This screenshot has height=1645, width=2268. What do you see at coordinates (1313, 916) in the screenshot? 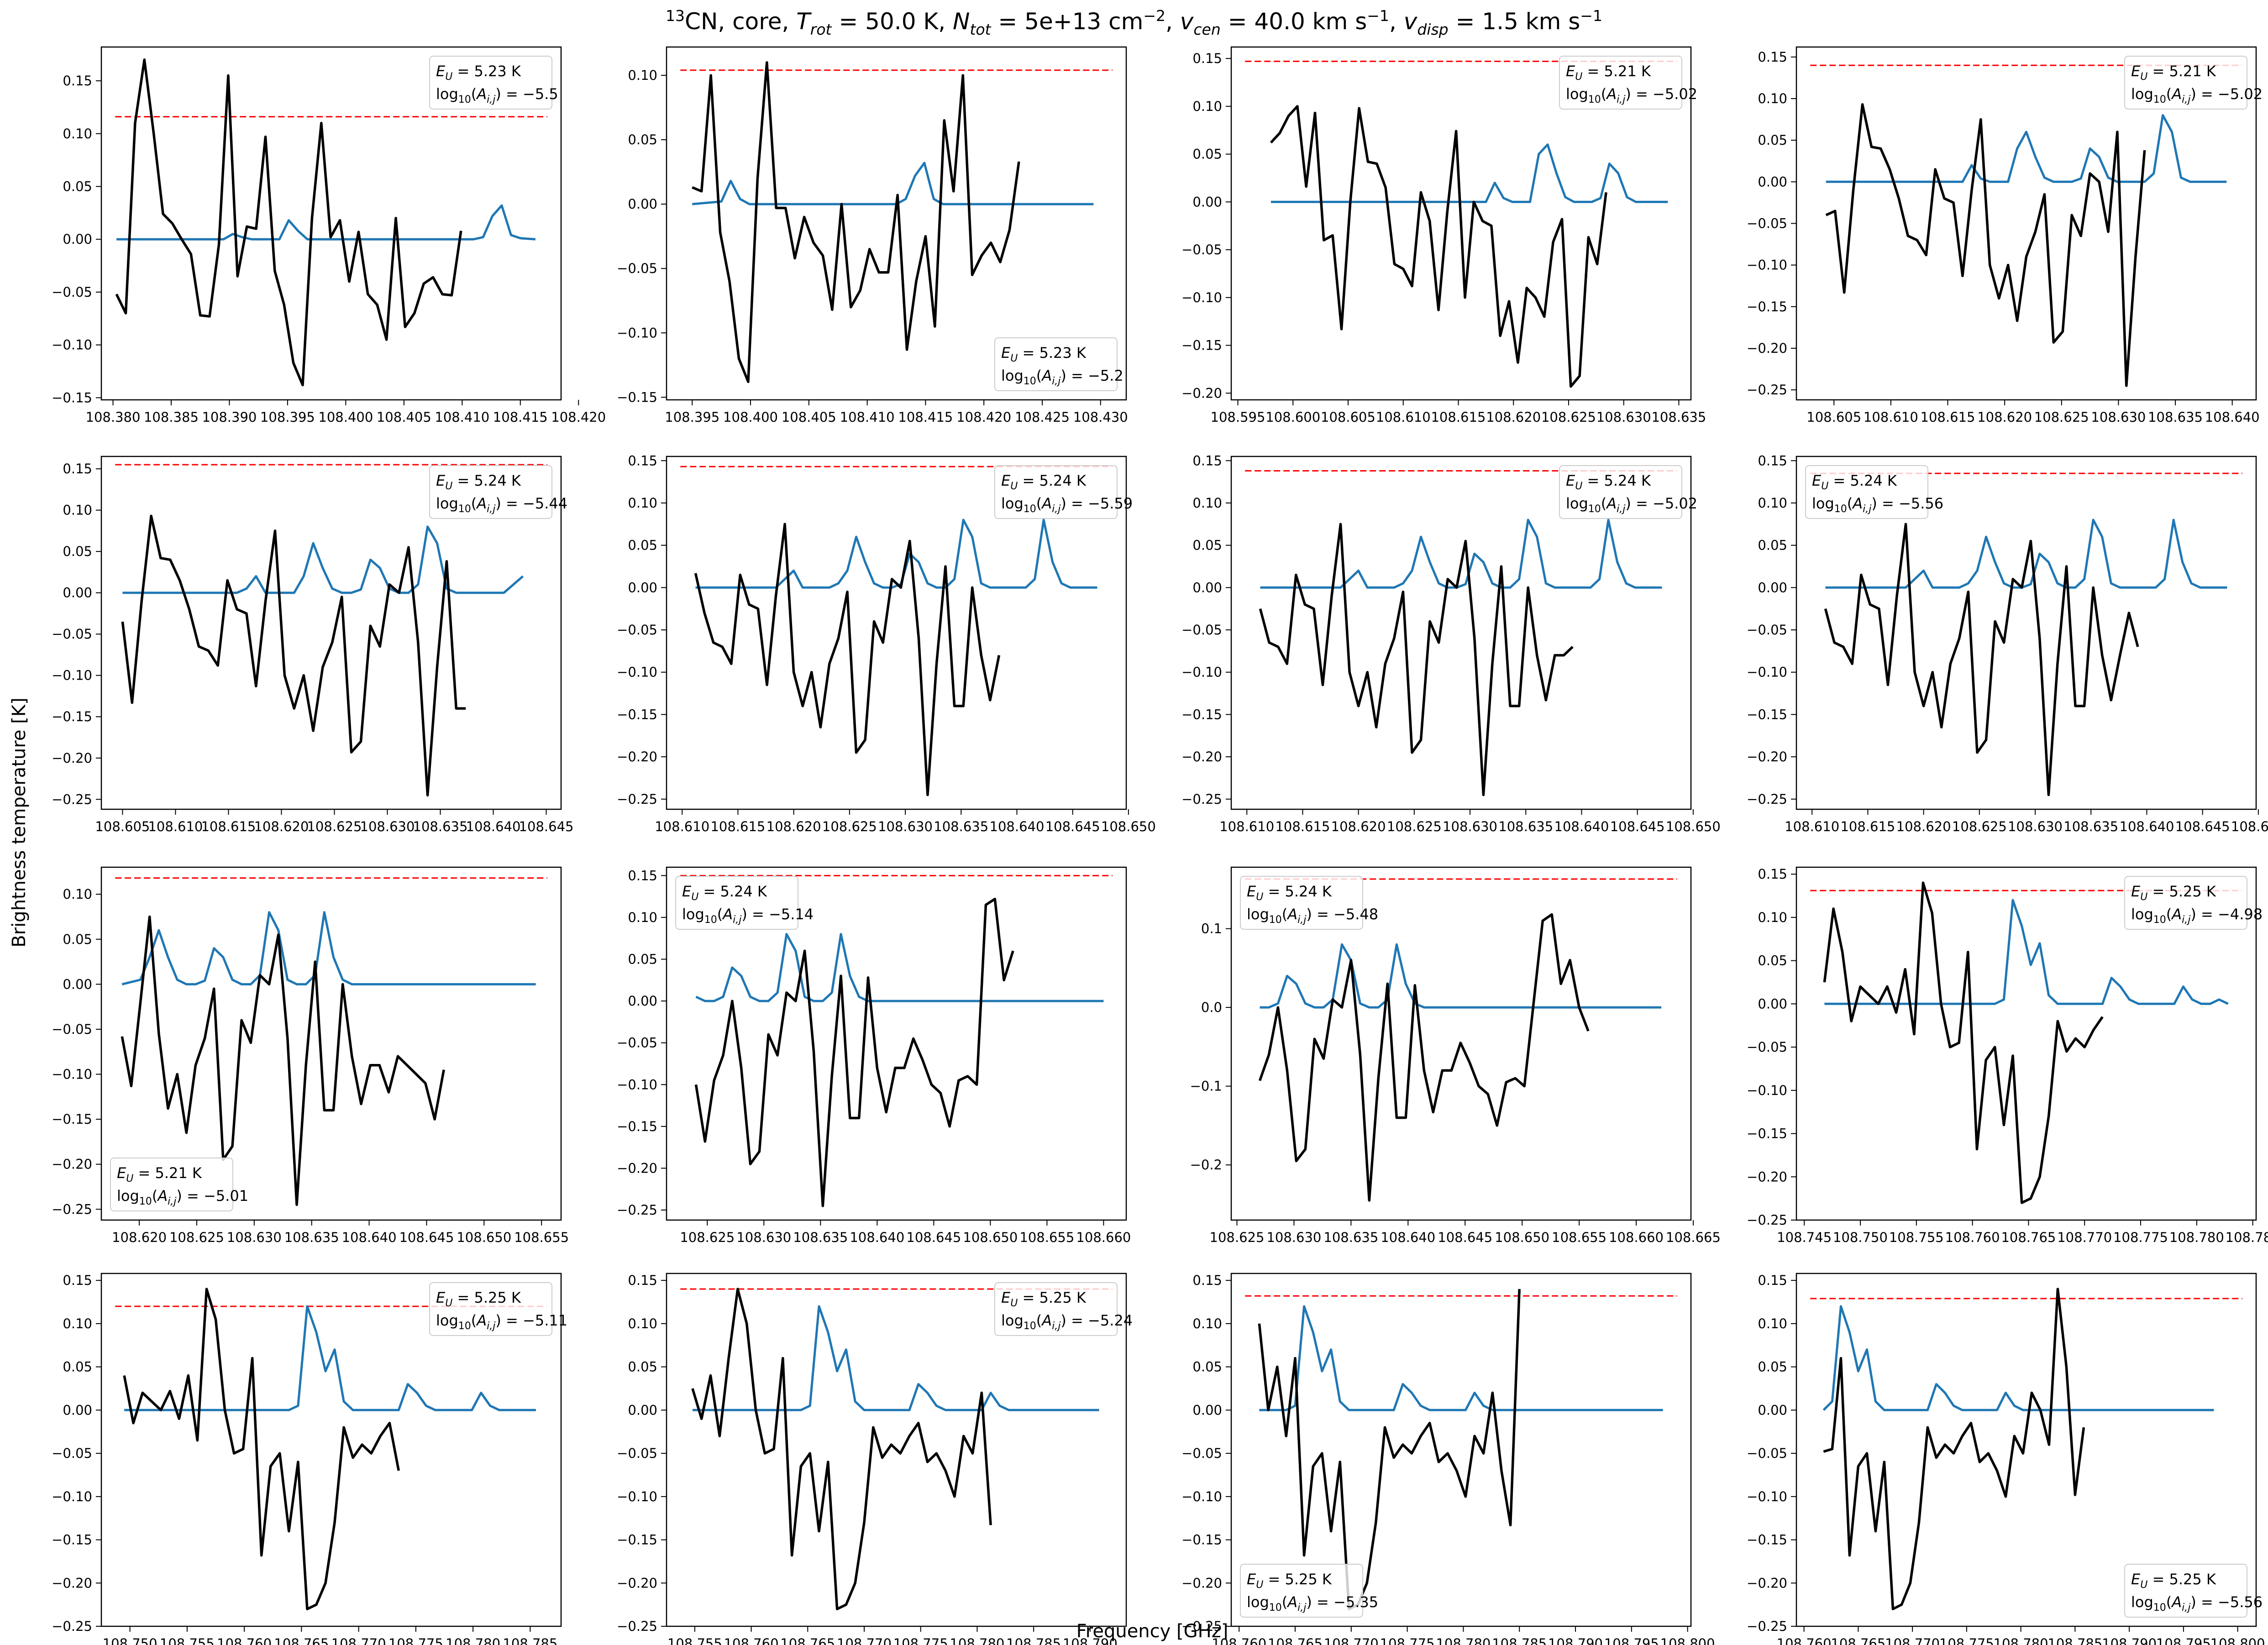
I see `legend-einstein-a: log10(Ai,j) = −5.48` at bounding box center [1313, 916].